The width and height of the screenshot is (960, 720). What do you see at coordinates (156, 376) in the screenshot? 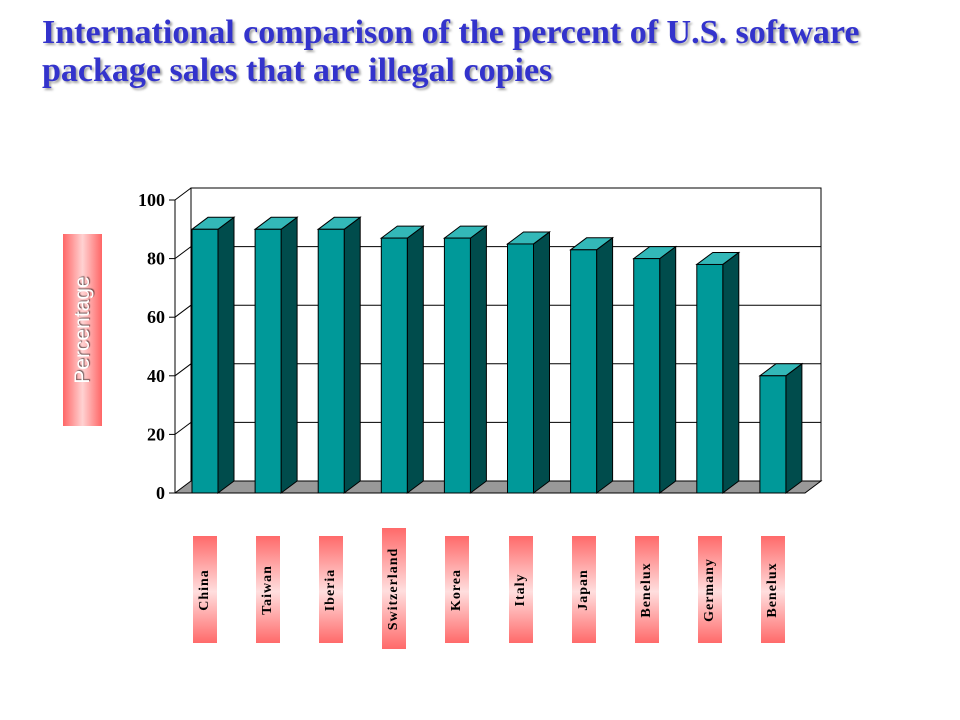
I see `y-tick-label: 40` at bounding box center [156, 376].